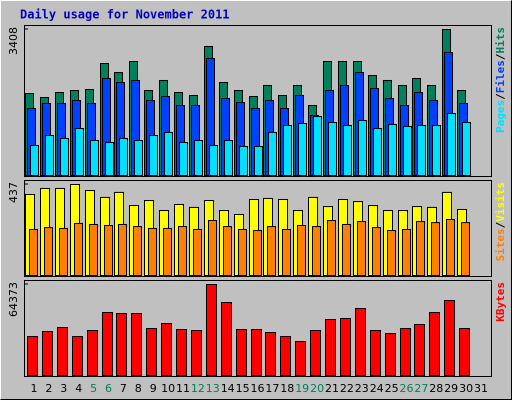 This screenshot has width=512, height=400. What do you see at coordinates (392, 388) in the screenshot?
I see `x-tick-label: 25` at bounding box center [392, 388].